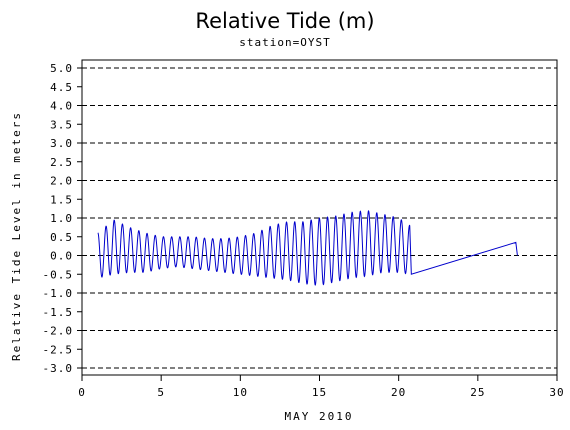 The width and height of the screenshot is (570, 430). Describe the element at coordinates (58, 349) in the screenshot. I see `y-tick-label: -2.5` at that location.